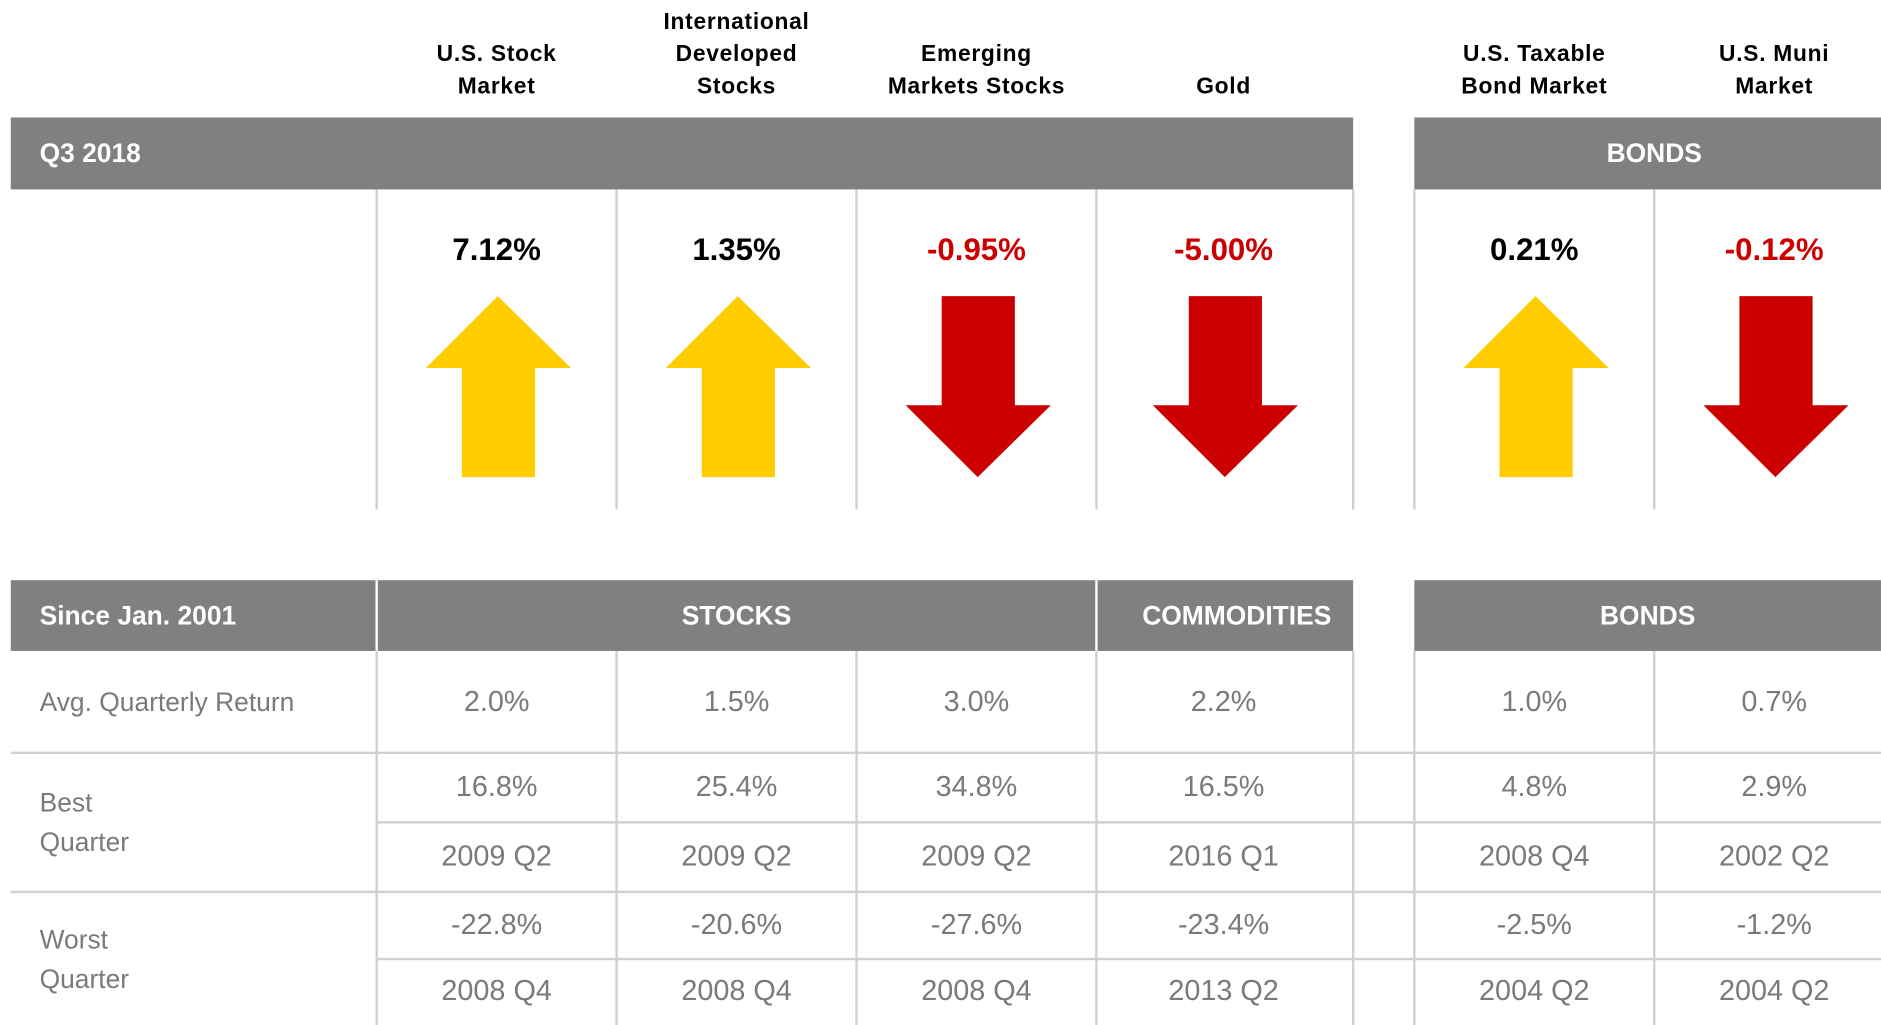 The width and height of the screenshot is (1881, 1025). Describe the element at coordinates (736, 924) in the screenshot. I see `cell-value: -20.6%` at that location.